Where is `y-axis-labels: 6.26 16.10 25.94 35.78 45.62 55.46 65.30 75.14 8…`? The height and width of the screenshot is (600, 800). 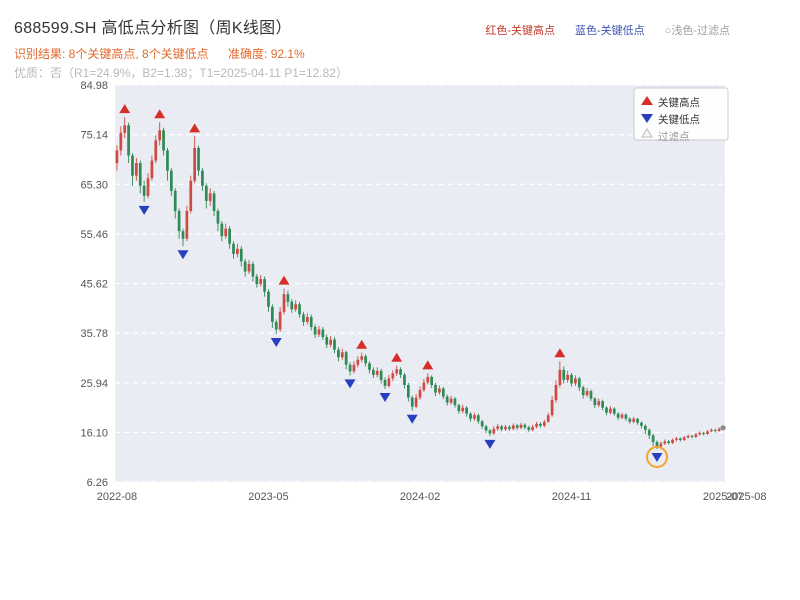 y-axis-labels: 6.26 16.10 25.94 35.78 45.62 55.46 65.30 75.14 8… is located at coordinates (94, 284).